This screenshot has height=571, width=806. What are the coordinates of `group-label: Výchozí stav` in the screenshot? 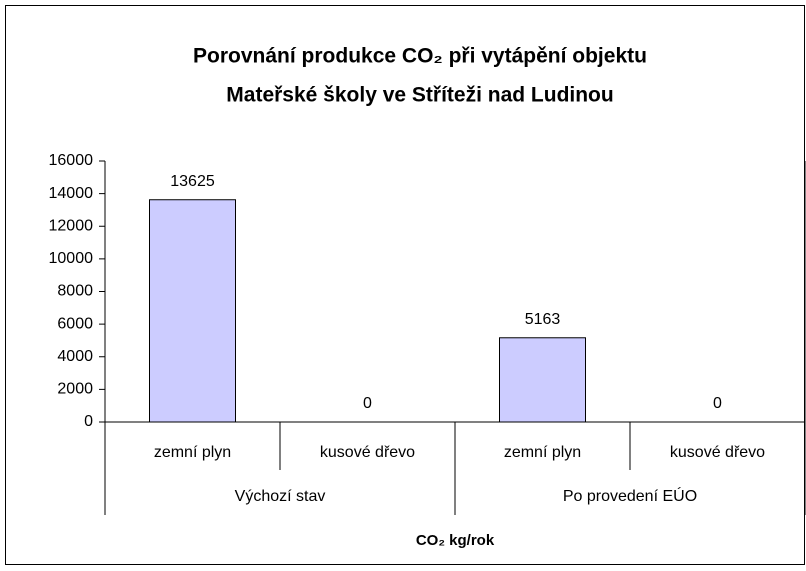 It's located at (280, 496).